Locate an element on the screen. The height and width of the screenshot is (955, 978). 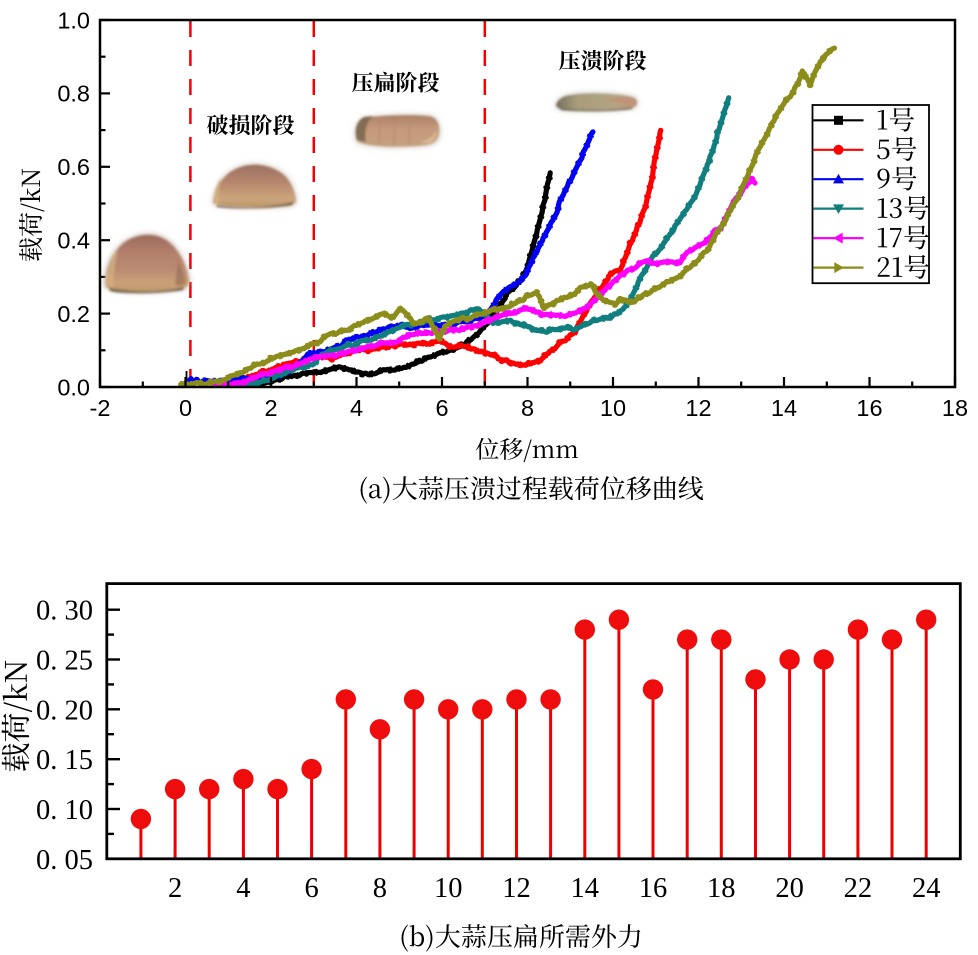
svg-text: 0. 30 is located at coordinates (64, 611).